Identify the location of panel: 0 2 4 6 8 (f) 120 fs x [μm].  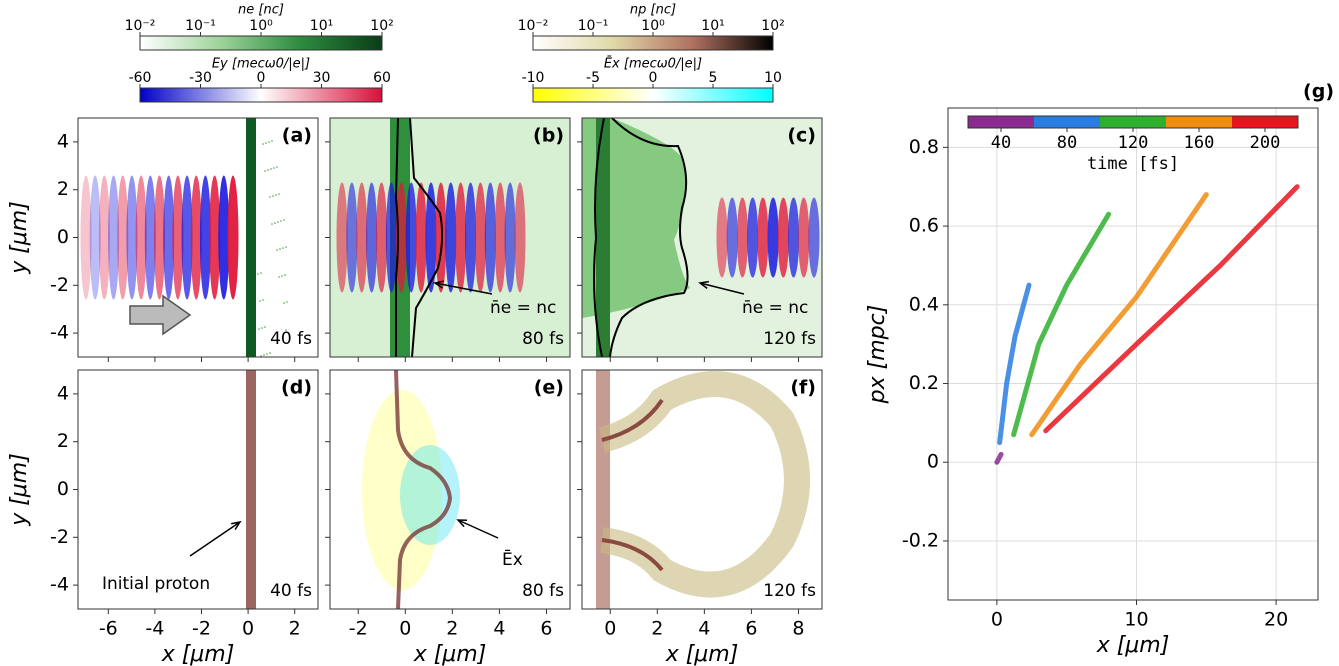
(700, 517).